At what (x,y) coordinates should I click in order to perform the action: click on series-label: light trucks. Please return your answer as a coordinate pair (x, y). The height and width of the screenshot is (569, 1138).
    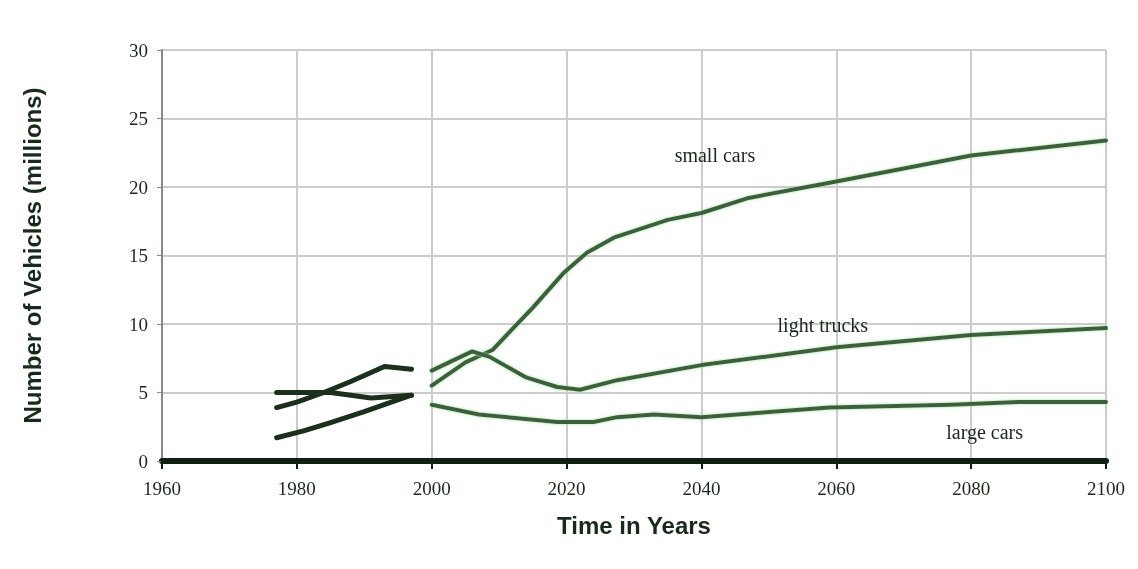
    Looking at the image, I should click on (823, 326).